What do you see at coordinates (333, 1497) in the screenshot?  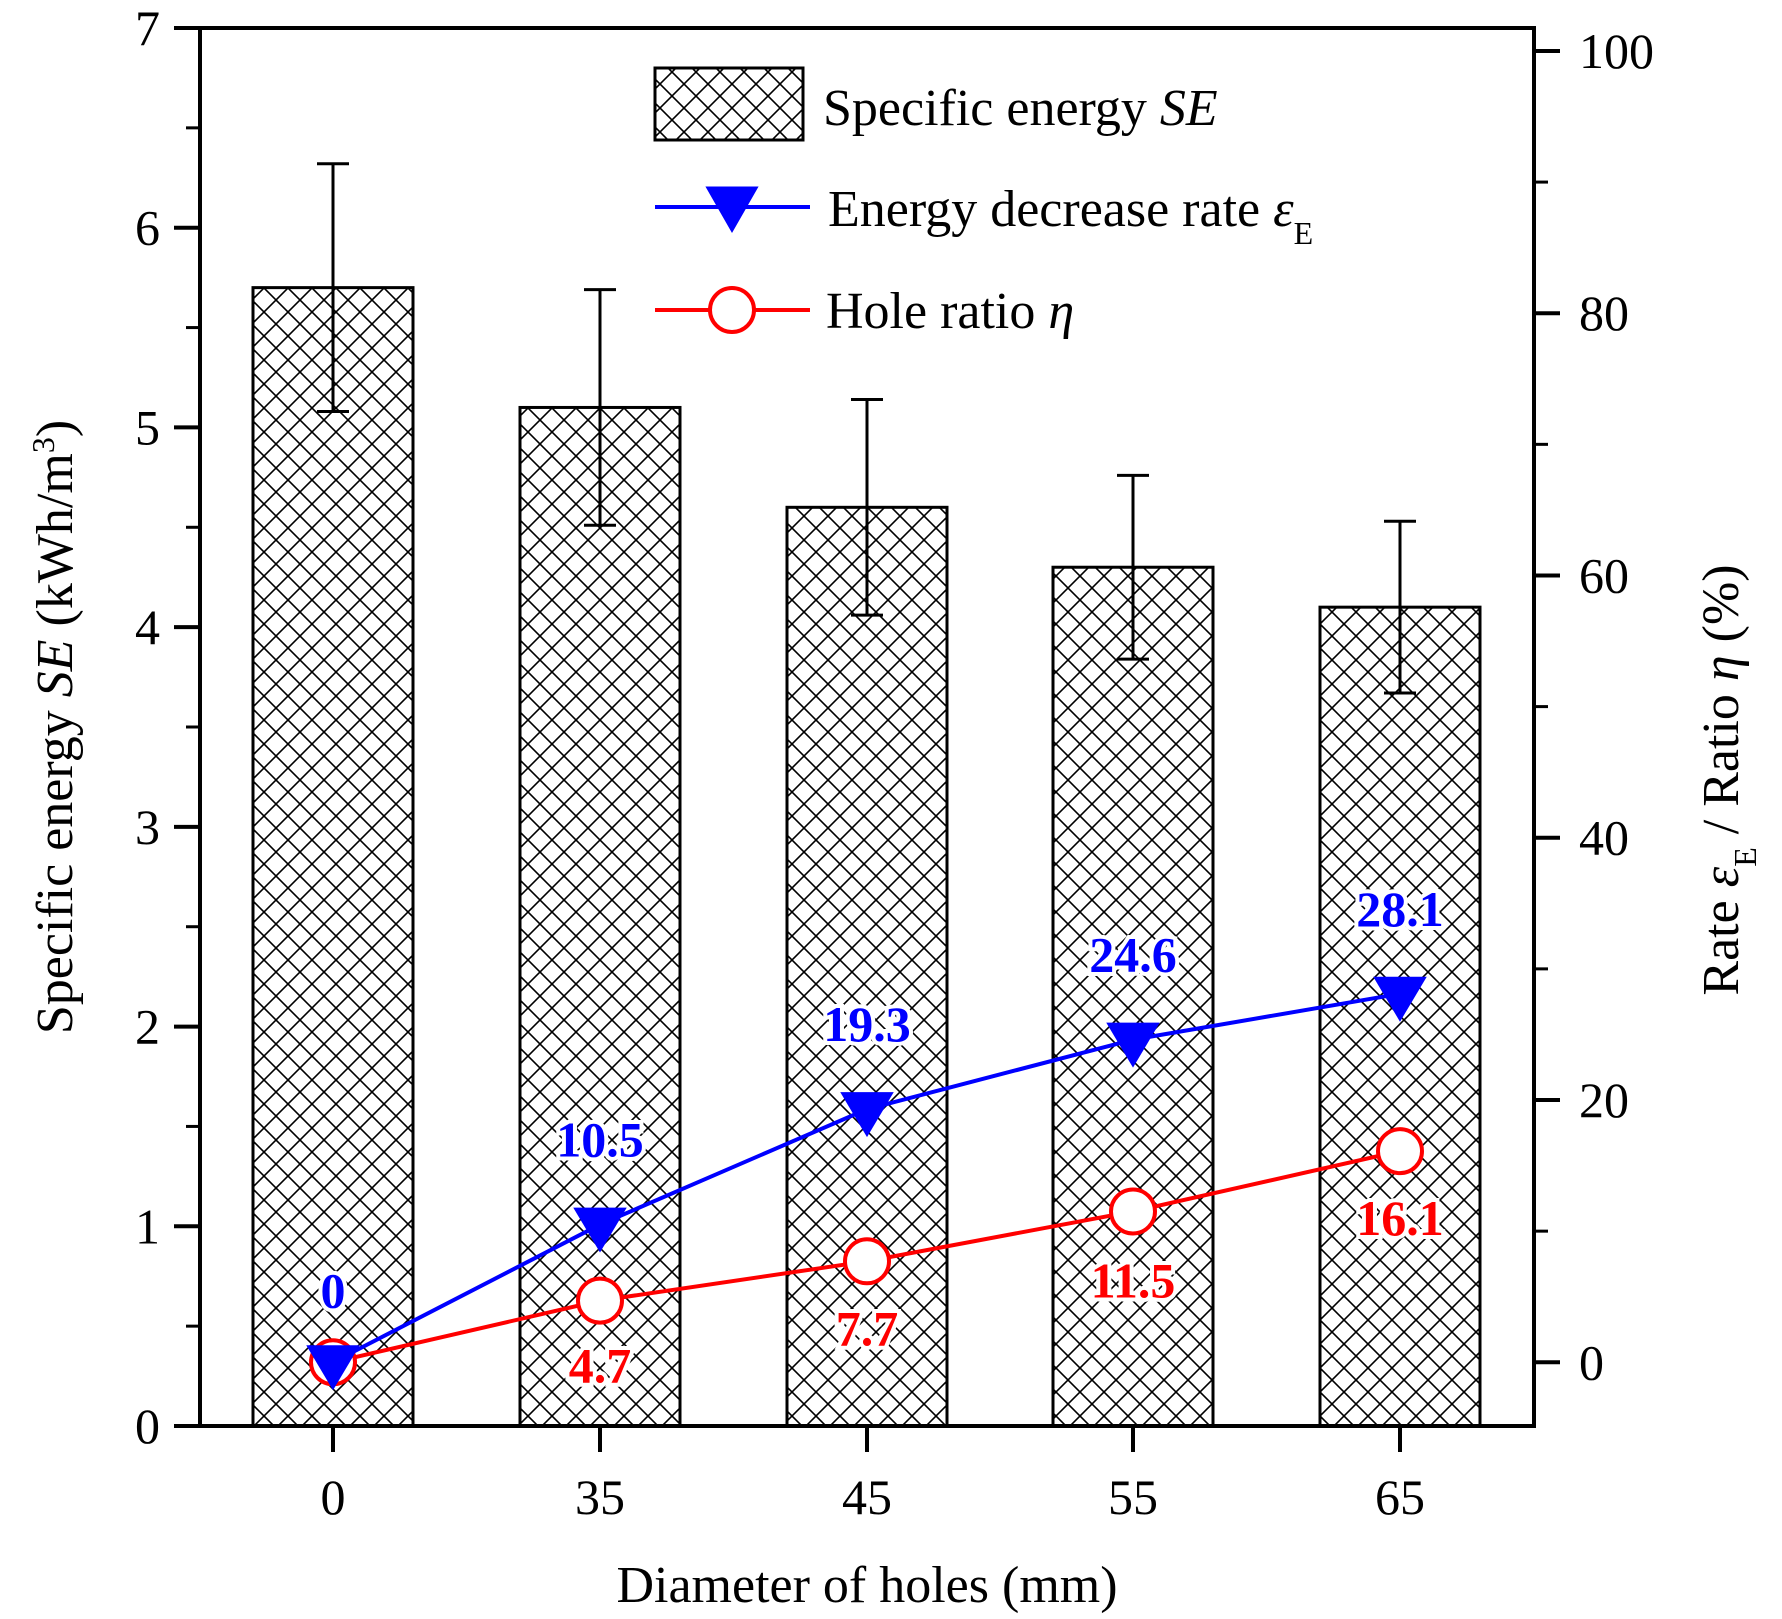 I see `x-tick-label-0: 0` at bounding box center [333, 1497].